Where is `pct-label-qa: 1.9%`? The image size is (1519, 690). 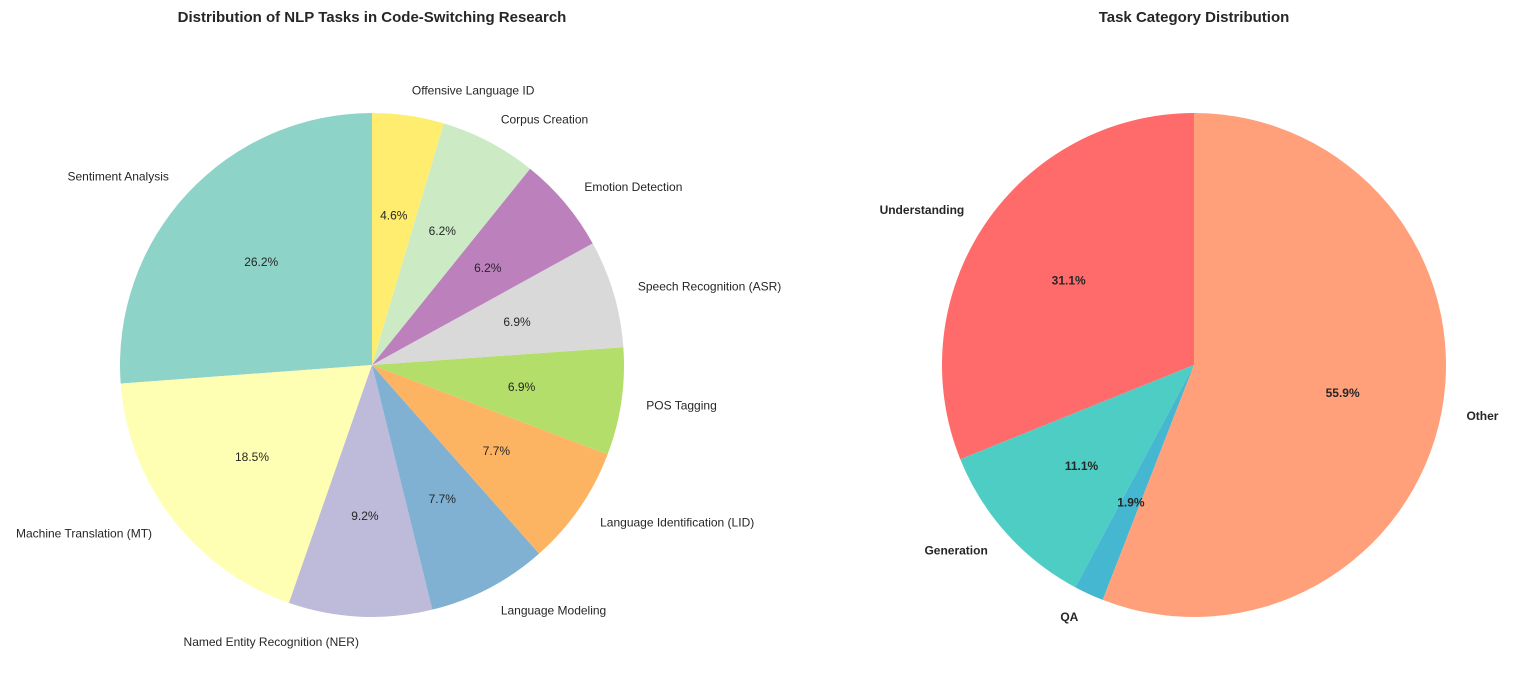
pct-label-qa: 1.9% is located at coordinates (1131, 502).